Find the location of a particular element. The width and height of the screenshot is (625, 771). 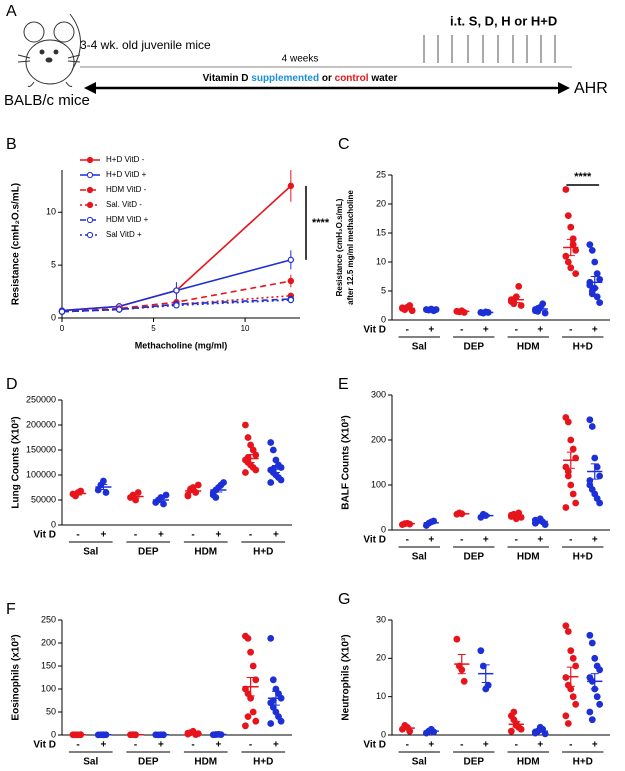

water-word: or is located at coordinates (327, 78).